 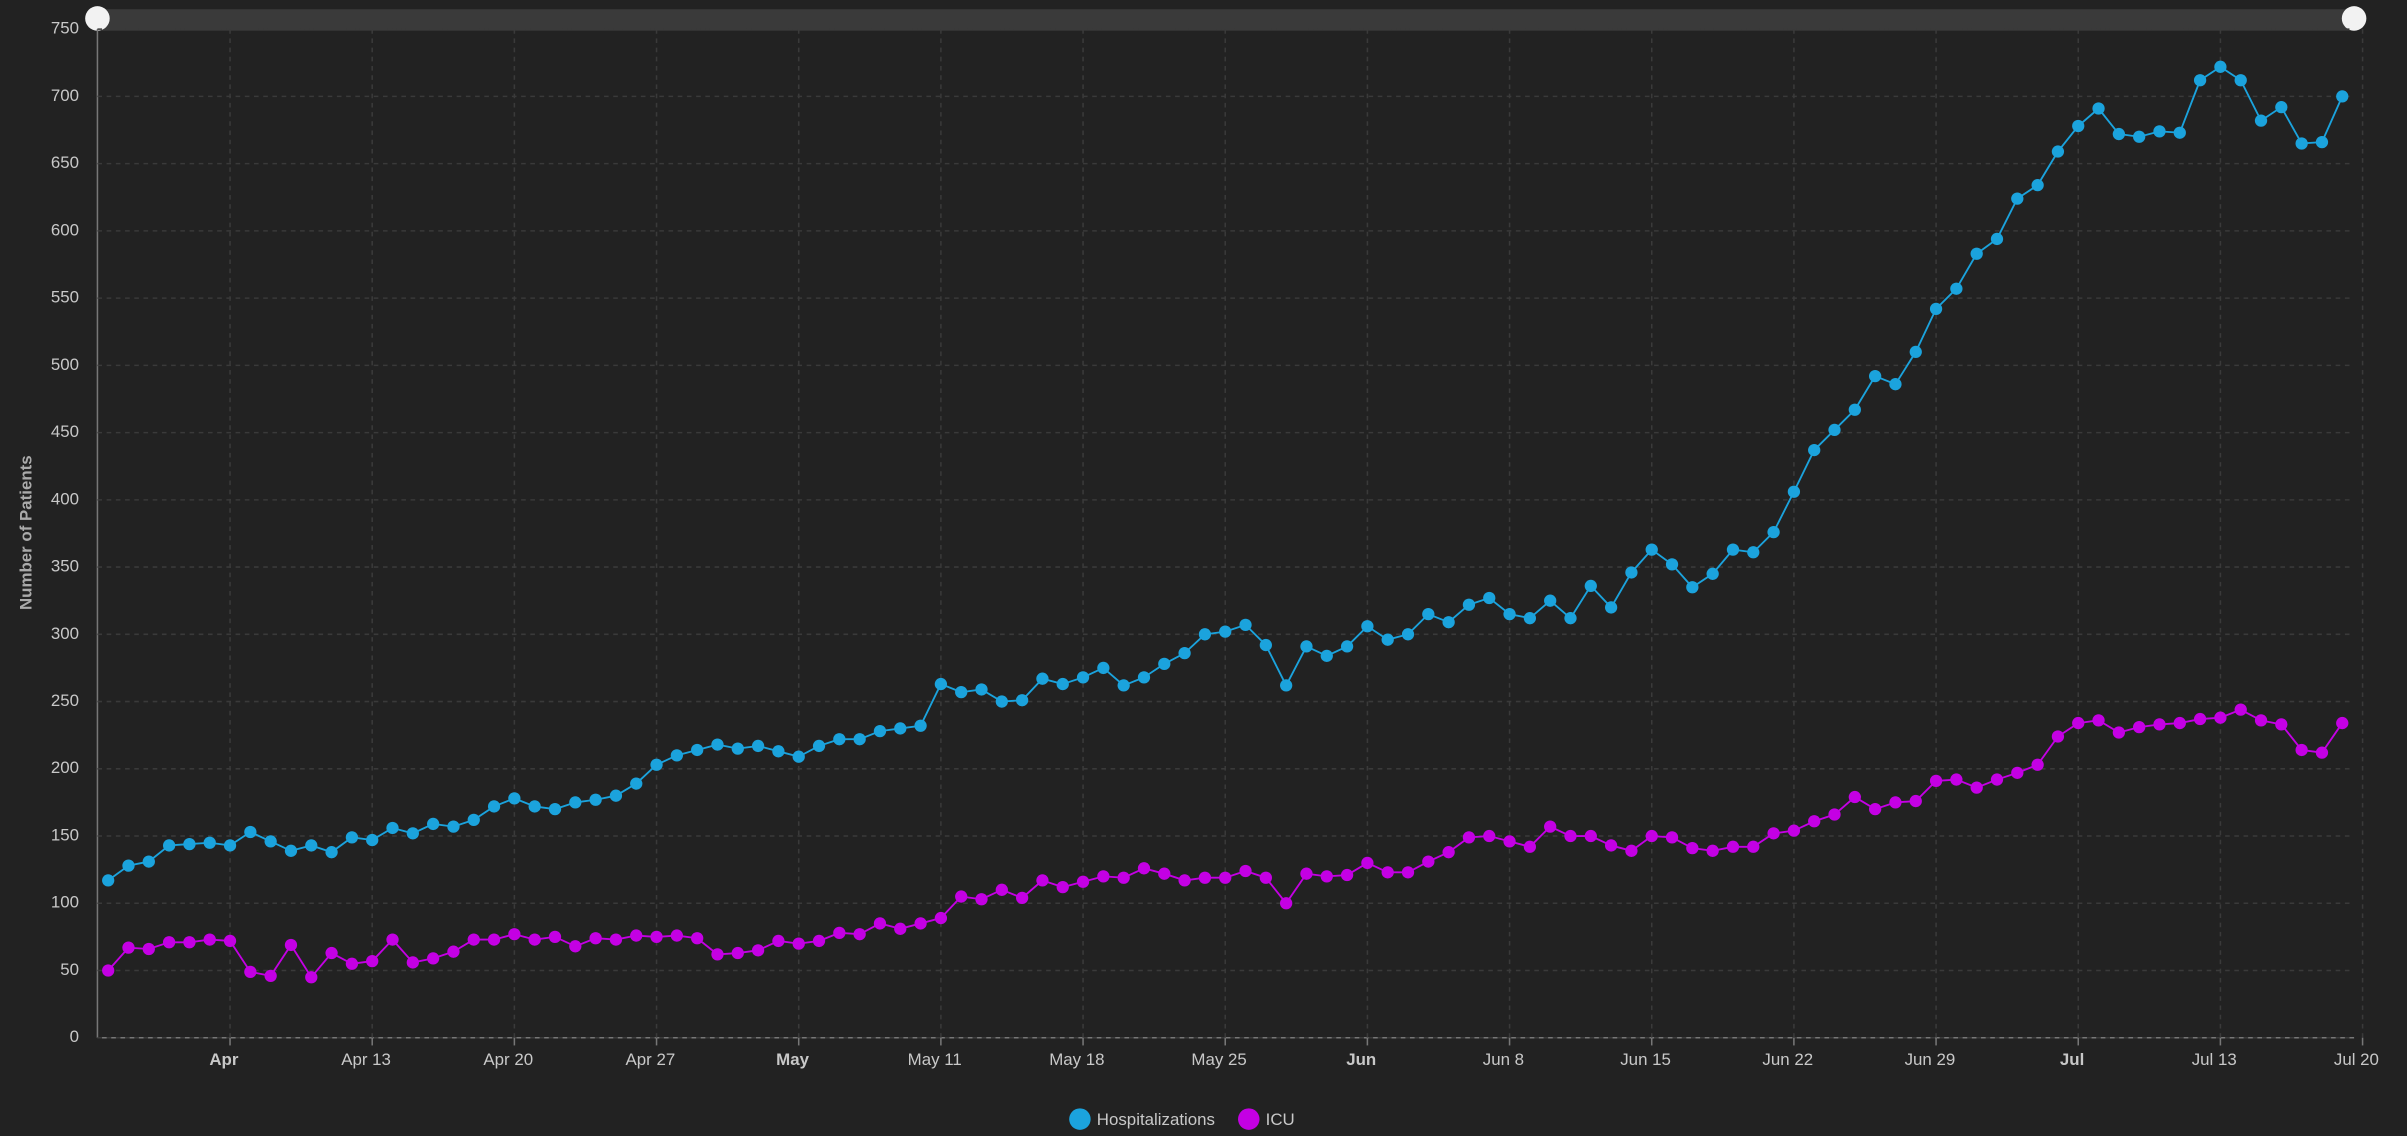 What do you see at coordinates (1280, 1119) in the screenshot?
I see `legend-label: ICU` at bounding box center [1280, 1119].